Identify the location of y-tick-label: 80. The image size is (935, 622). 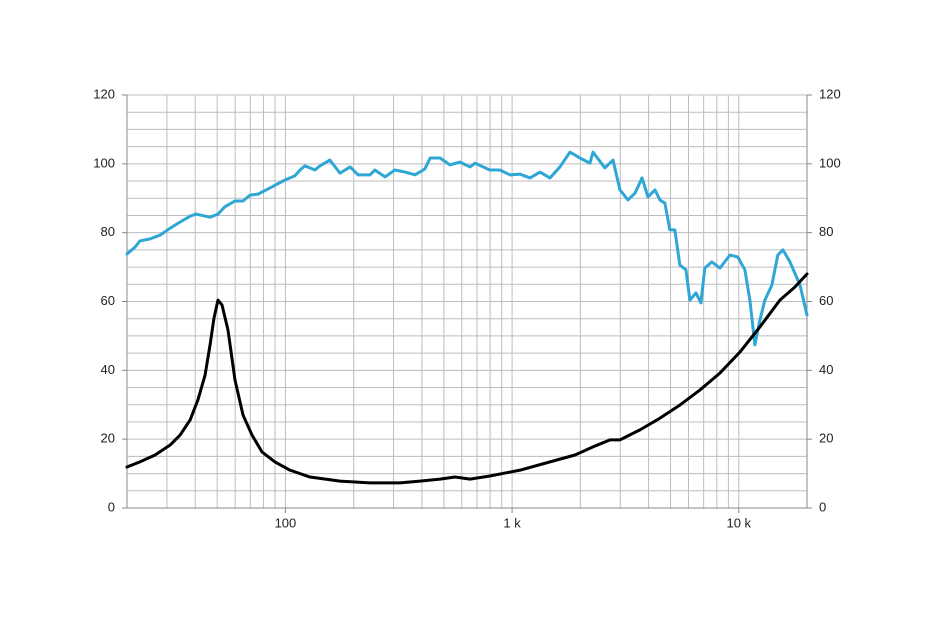
(108, 231).